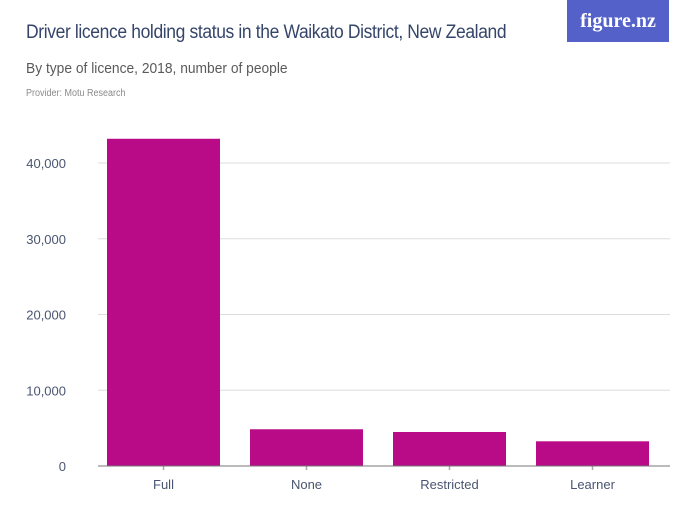 This screenshot has height=525, width=700. What do you see at coordinates (76, 93) in the screenshot?
I see `provider-label: Provider: Motu Research` at bounding box center [76, 93].